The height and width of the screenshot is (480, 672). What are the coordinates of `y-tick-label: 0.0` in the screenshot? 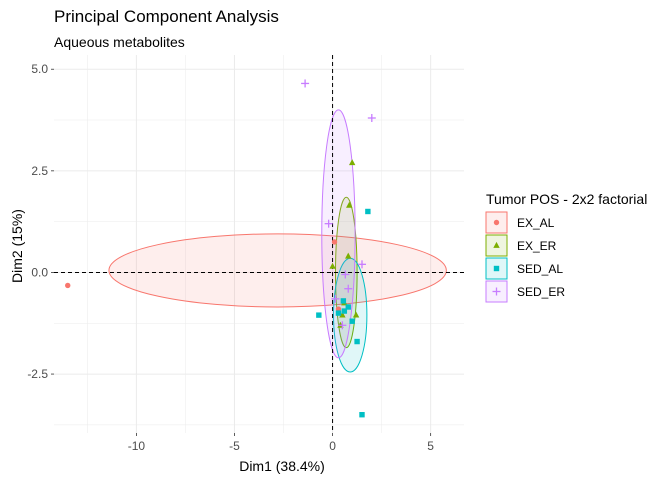 It's located at (39, 272).